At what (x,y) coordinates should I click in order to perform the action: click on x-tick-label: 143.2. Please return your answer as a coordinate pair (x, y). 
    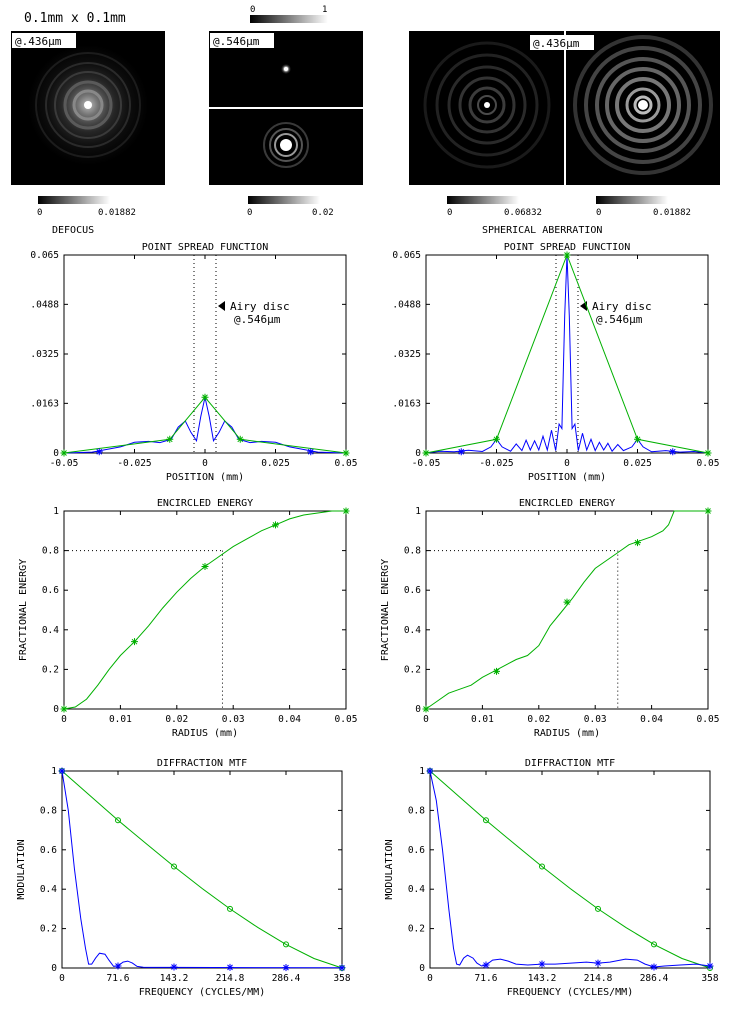
    Looking at the image, I should click on (174, 978).